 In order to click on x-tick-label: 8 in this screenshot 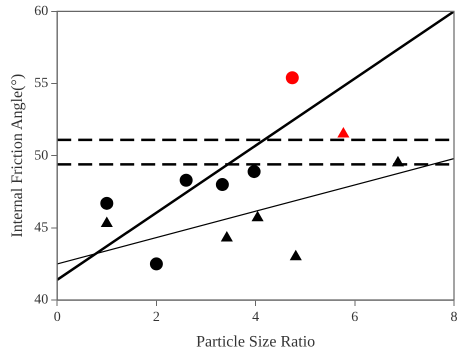, I will do `click(454, 318)`.